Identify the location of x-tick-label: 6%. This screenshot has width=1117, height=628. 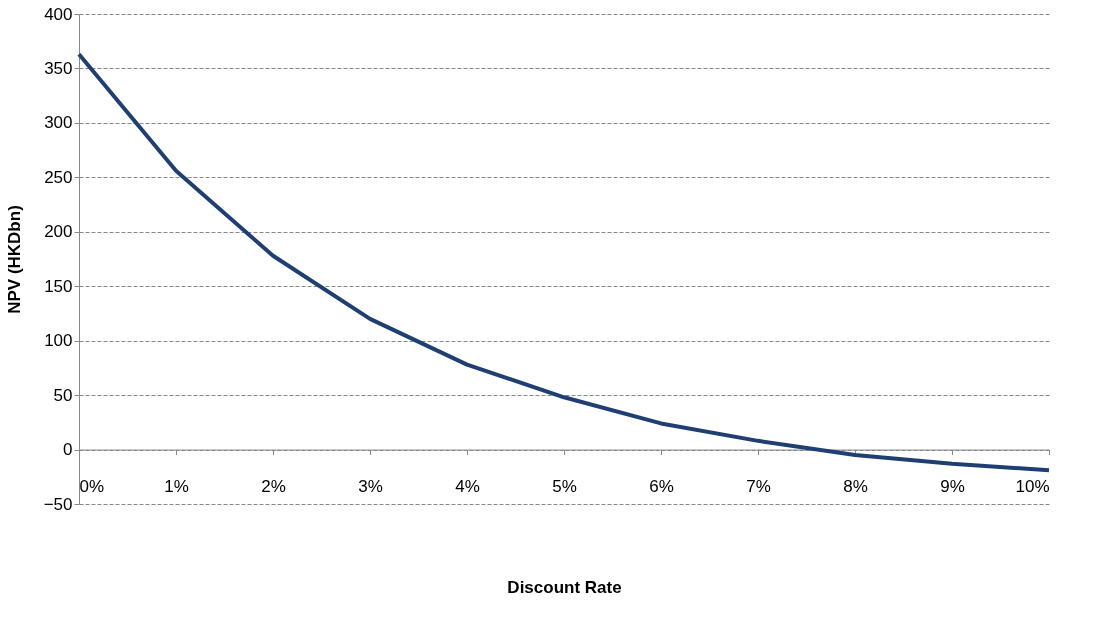
(661, 487).